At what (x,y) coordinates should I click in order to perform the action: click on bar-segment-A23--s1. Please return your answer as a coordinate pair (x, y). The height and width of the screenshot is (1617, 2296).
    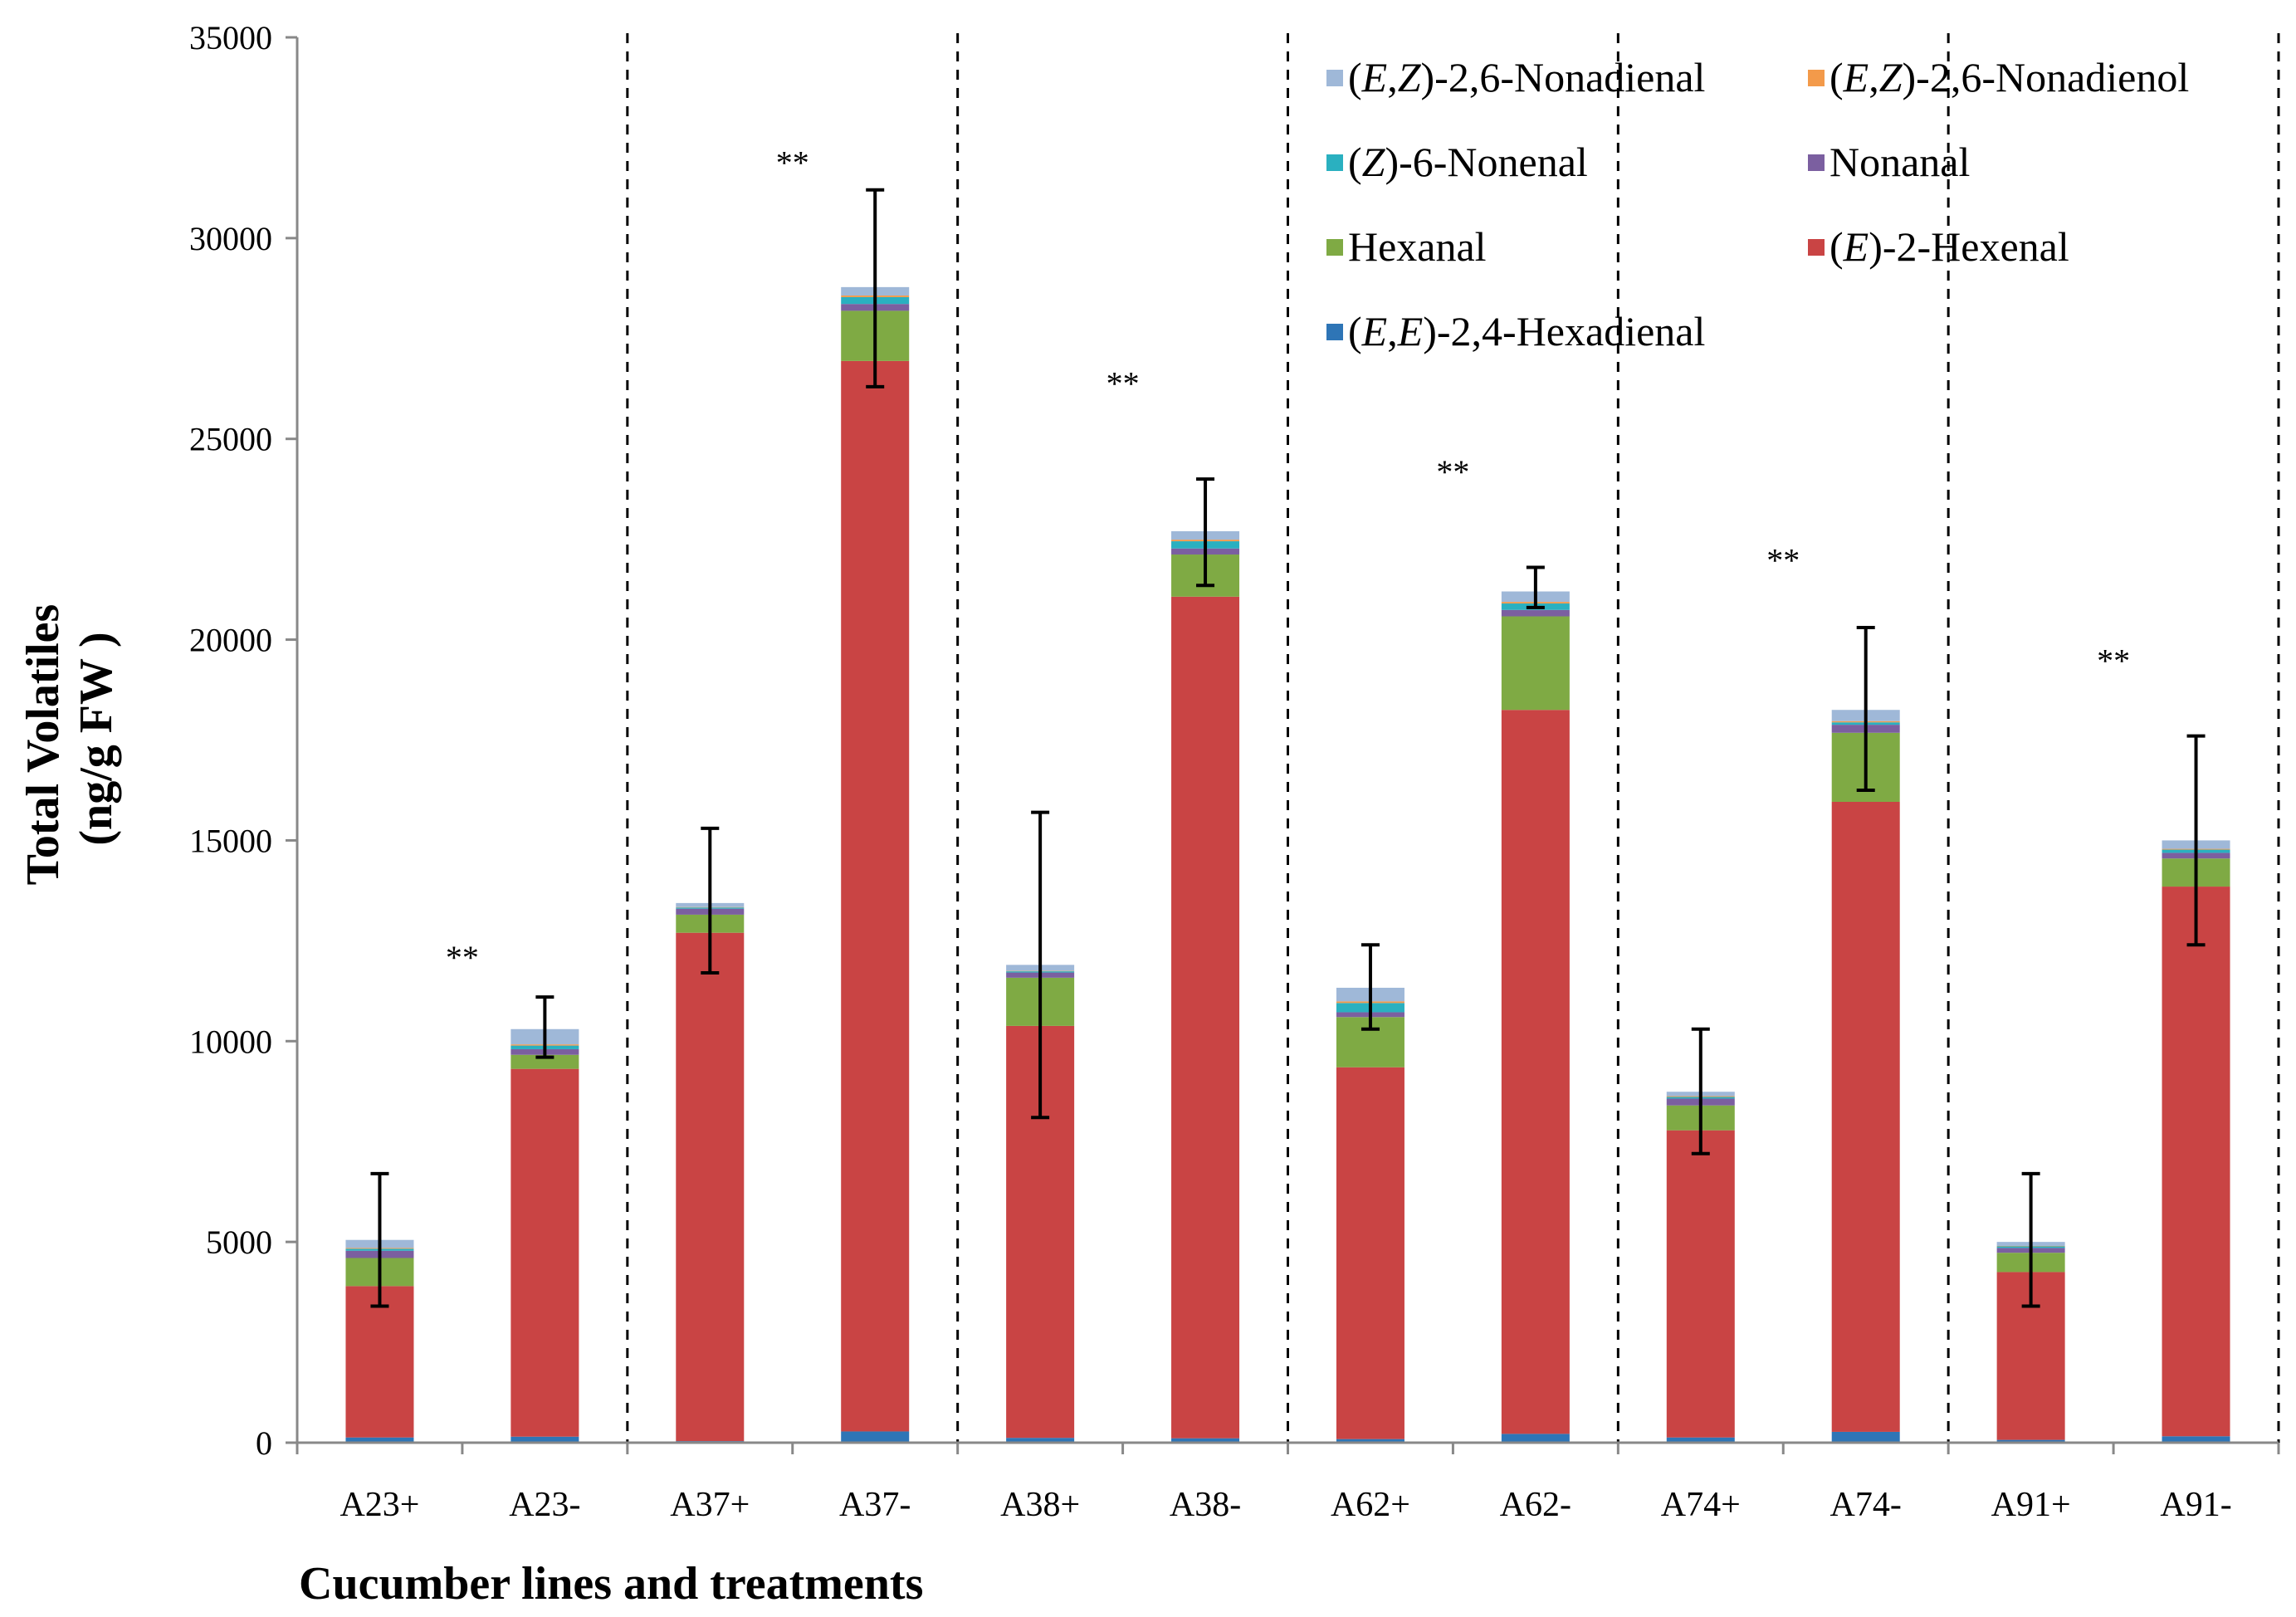
    Looking at the image, I should click on (544, 1252).